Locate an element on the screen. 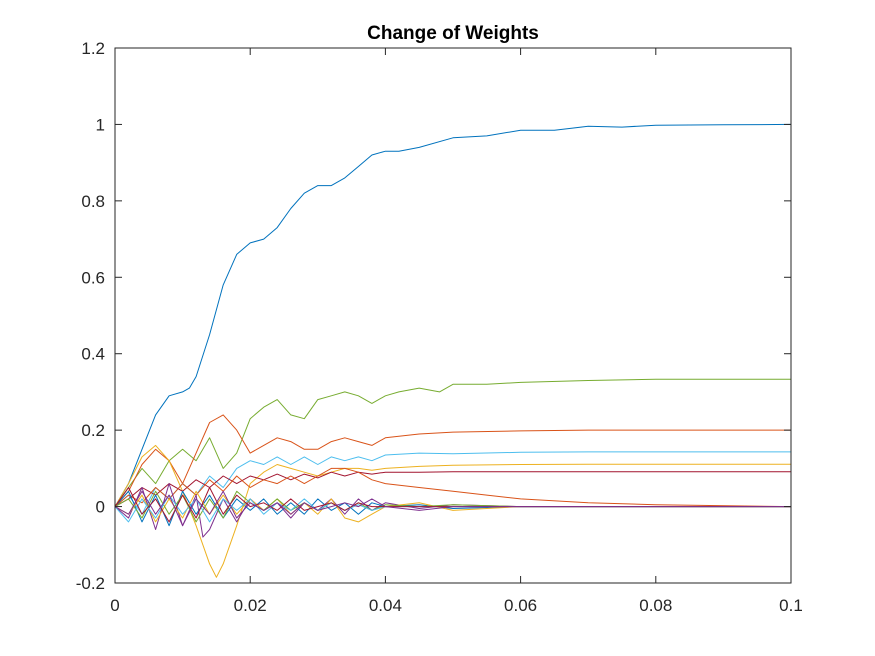  chart-title: Change of Weights is located at coordinates (453, 33).